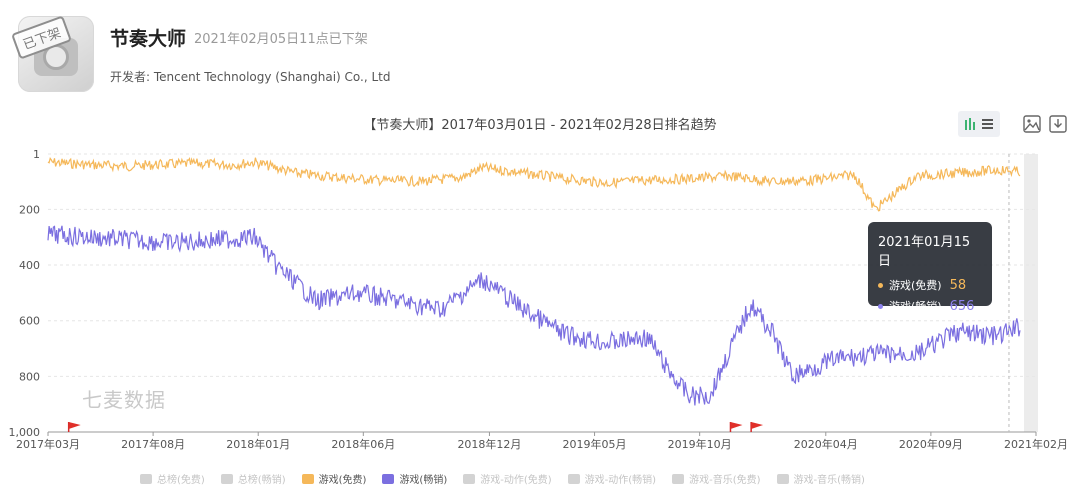 The height and width of the screenshot is (503, 1080). I want to click on legend-label: 总榜(畅销), so click(261, 480).